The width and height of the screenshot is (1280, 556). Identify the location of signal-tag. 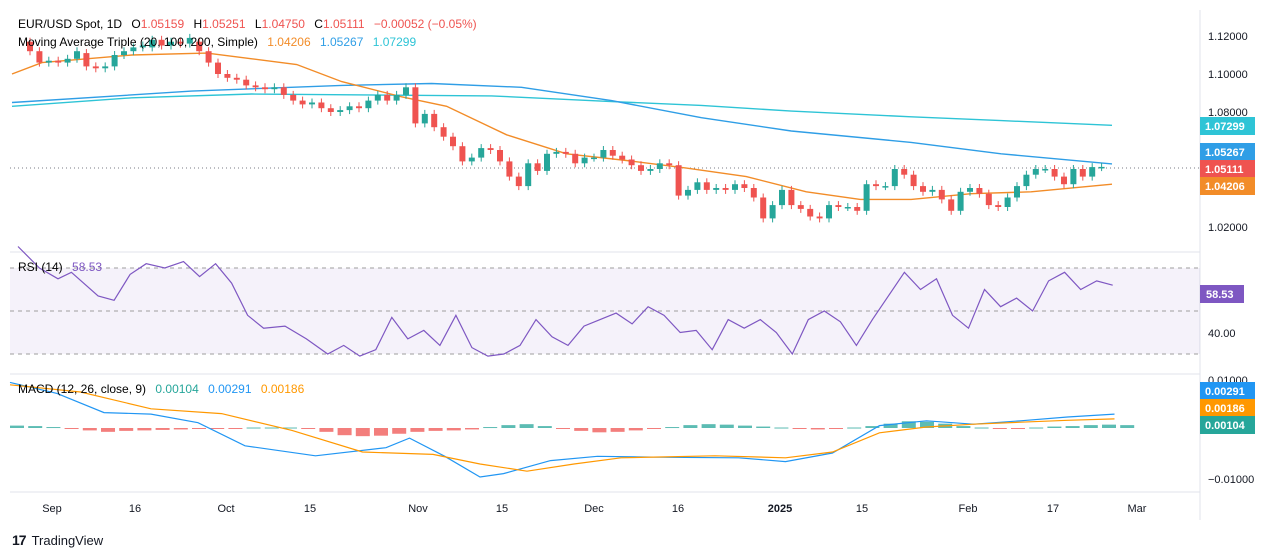
(1227, 408).